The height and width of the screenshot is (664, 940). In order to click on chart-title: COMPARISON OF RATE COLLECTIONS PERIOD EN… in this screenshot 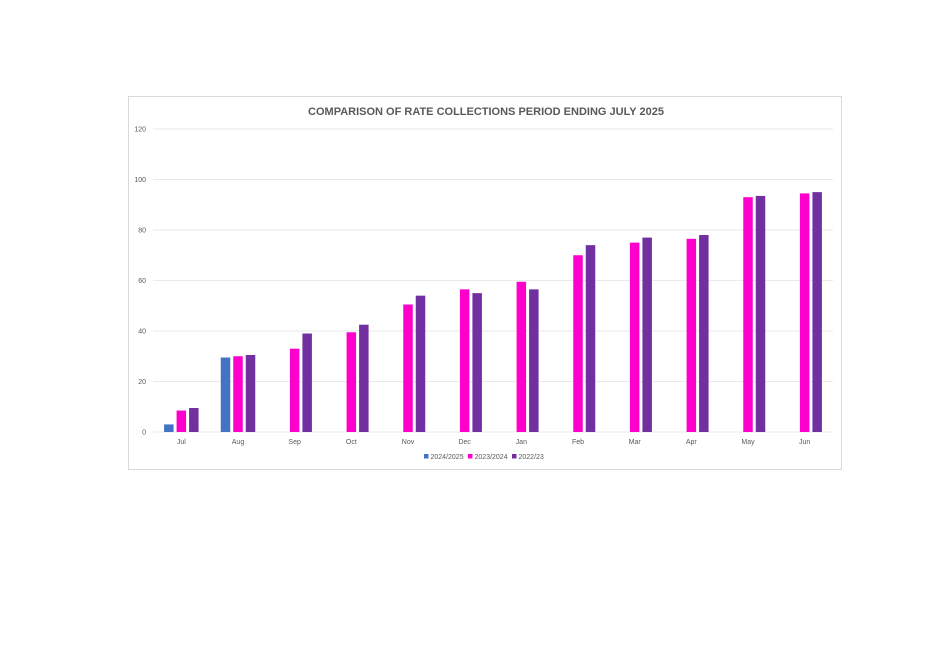, I will do `click(486, 112)`.